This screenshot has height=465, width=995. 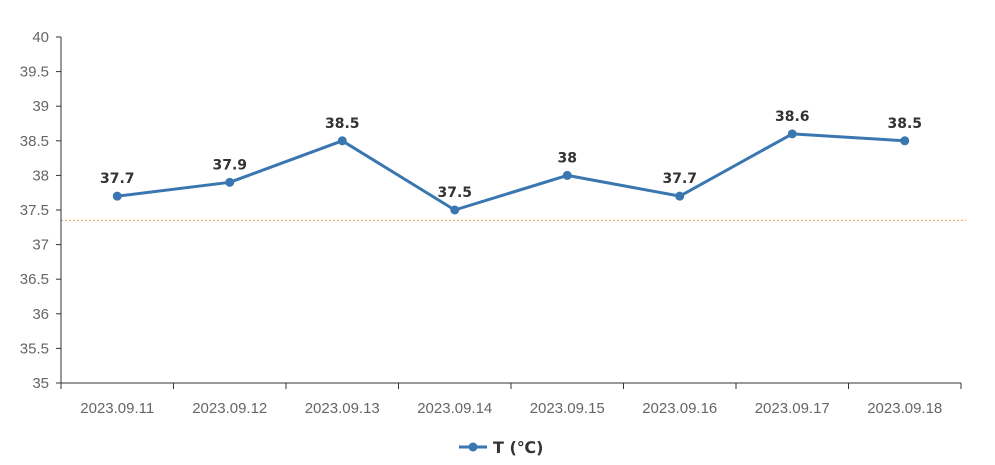 What do you see at coordinates (34, 141) in the screenshot?
I see `y-tick-label: 38.5` at bounding box center [34, 141].